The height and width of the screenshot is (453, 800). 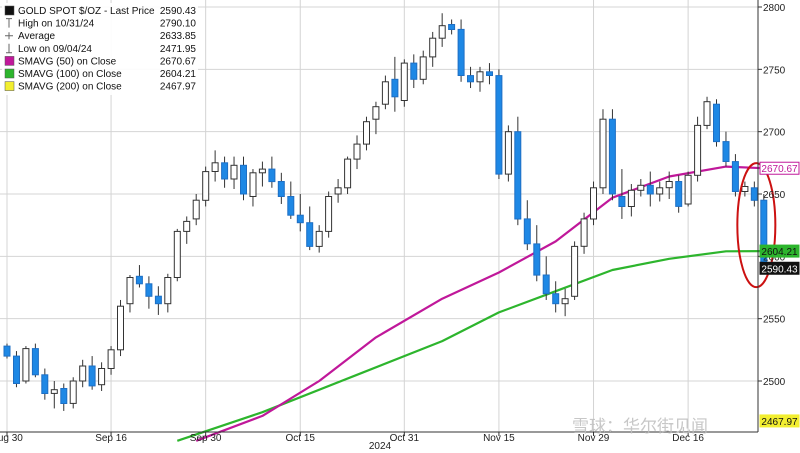 I want to click on legend-label: Low on 09/04/24, so click(x=55, y=49).